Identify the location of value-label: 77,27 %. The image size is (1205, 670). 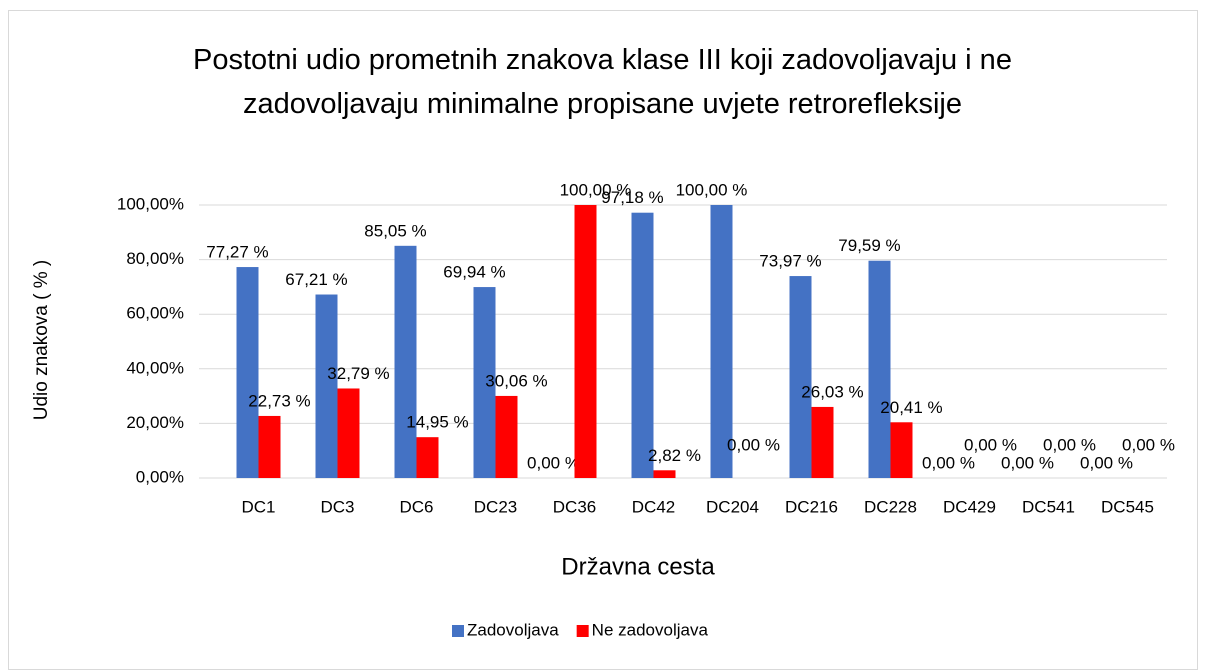
(237, 252).